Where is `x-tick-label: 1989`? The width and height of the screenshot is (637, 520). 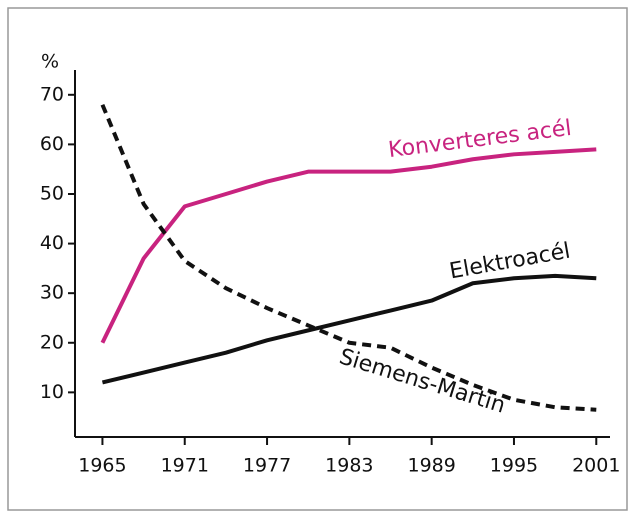
x-tick-label: 1989 is located at coordinates (431, 466).